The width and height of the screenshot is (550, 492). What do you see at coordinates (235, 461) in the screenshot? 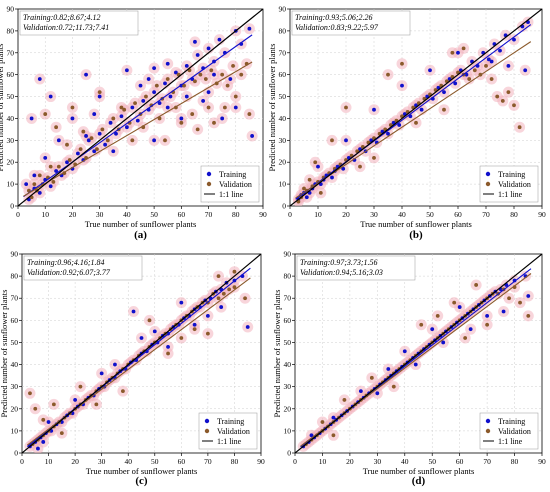
I see `x-tick-label: 80` at bounding box center [235, 461].